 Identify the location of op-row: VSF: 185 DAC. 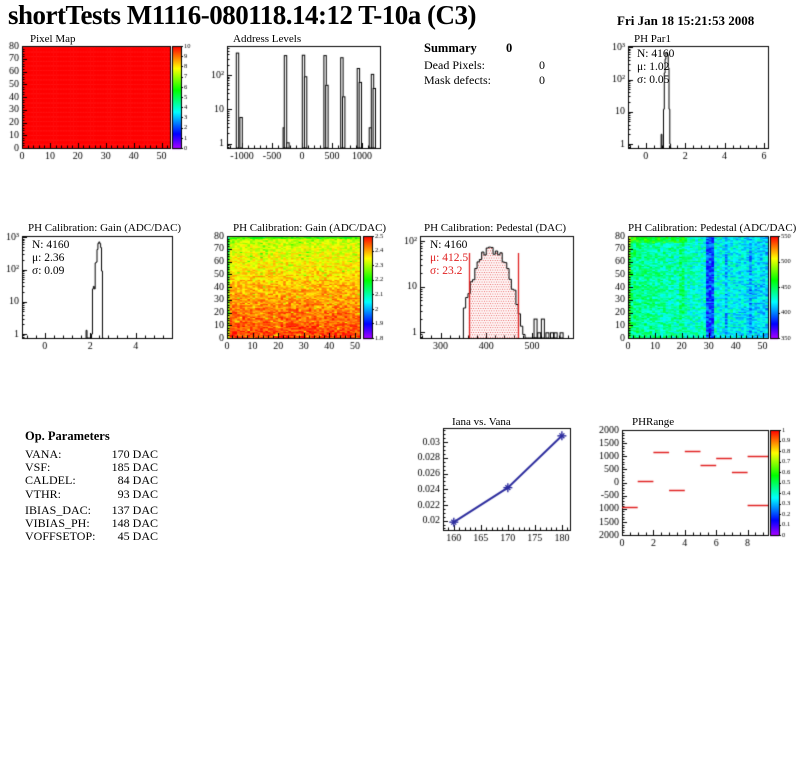
(91, 467).